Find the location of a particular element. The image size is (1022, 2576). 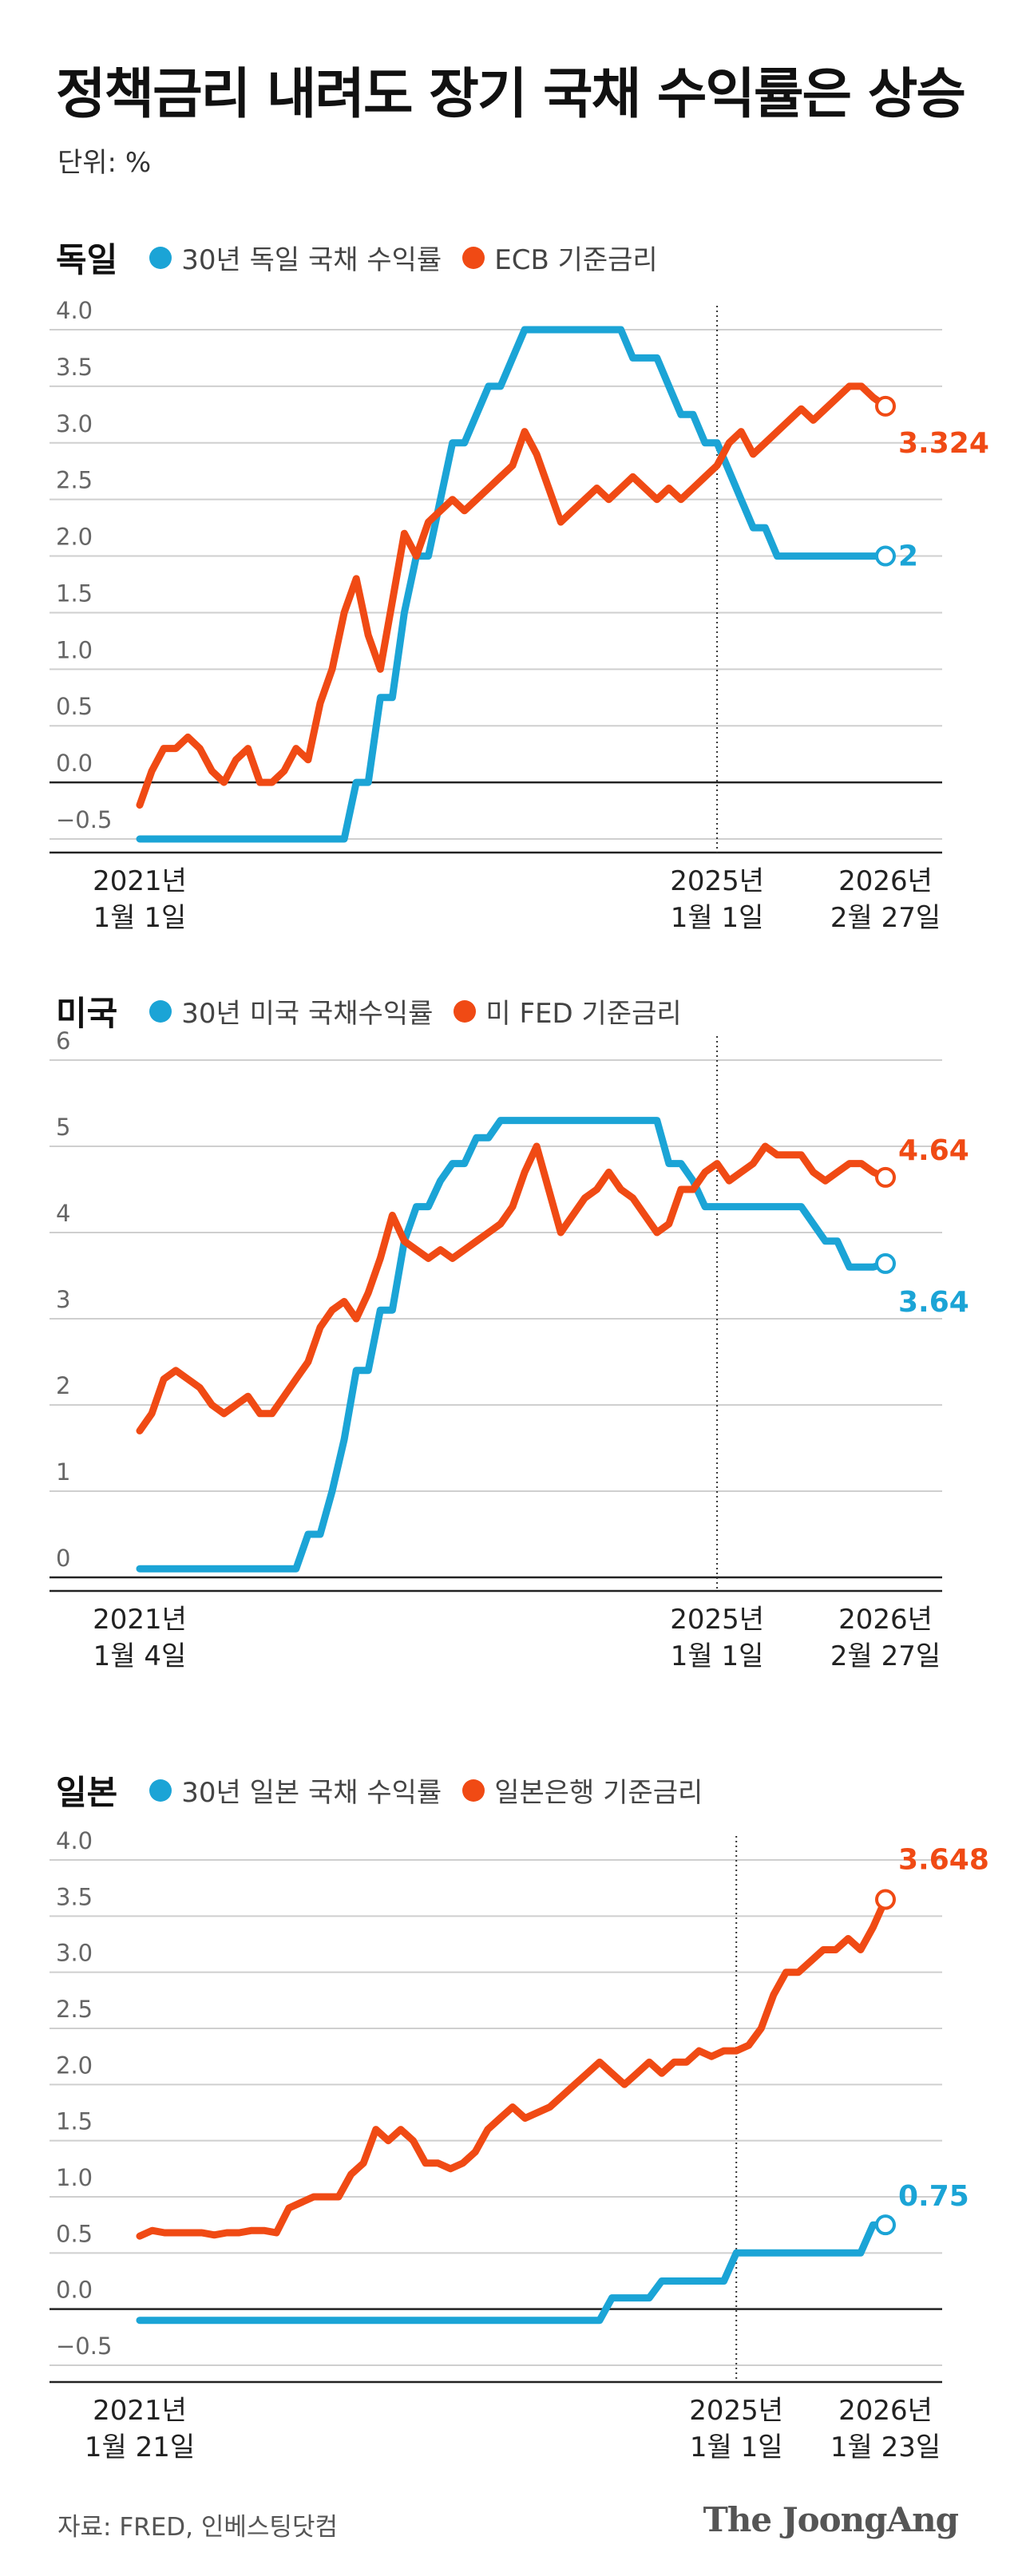

legend-label: 일본은행 기준금리 is located at coordinates (598, 1793).